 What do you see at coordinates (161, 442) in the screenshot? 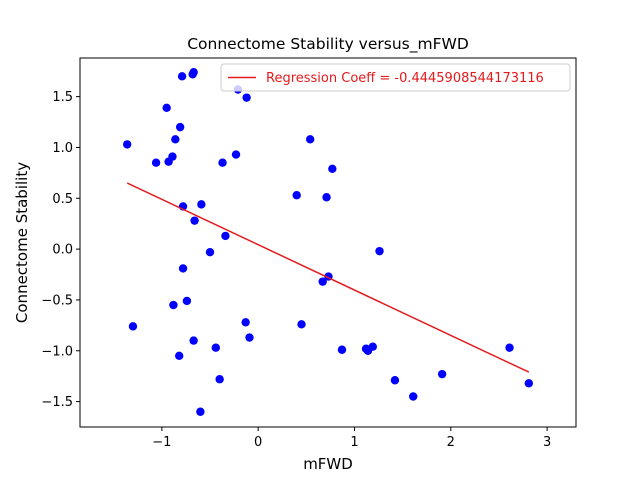
I see `x-tick-label: −1` at bounding box center [161, 442].